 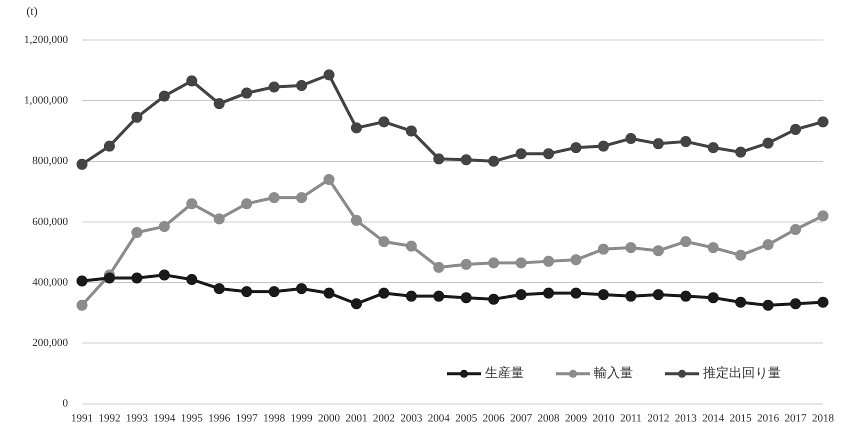 What do you see at coordinates (329, 418) in the screenshot?
I see `x-tick-label: 2000` at bounding box center [329, 418].